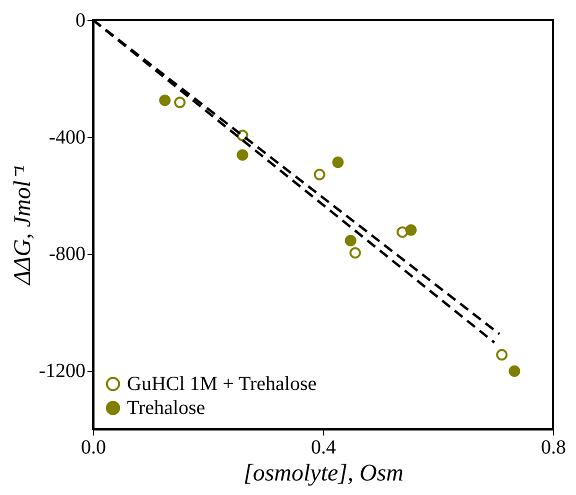 The width and height of the screenshot is (576, 495). I want to click on y-axis-title: ΔΔG, Jmol⁻¹, so click(23, 225).